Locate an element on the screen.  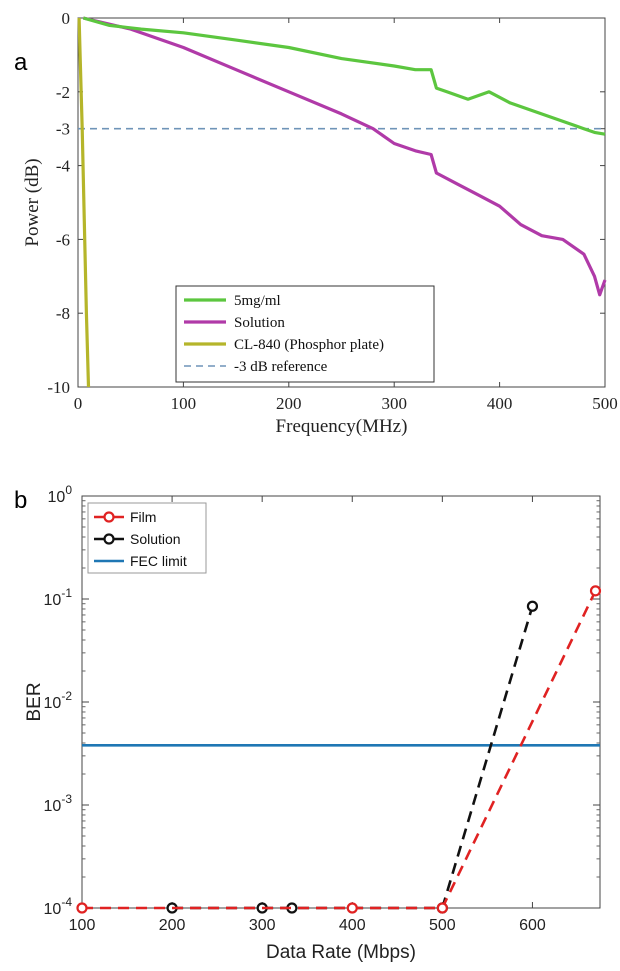
panel-b-ytick-label: 10⁰ is located at coordinates (60, 494).